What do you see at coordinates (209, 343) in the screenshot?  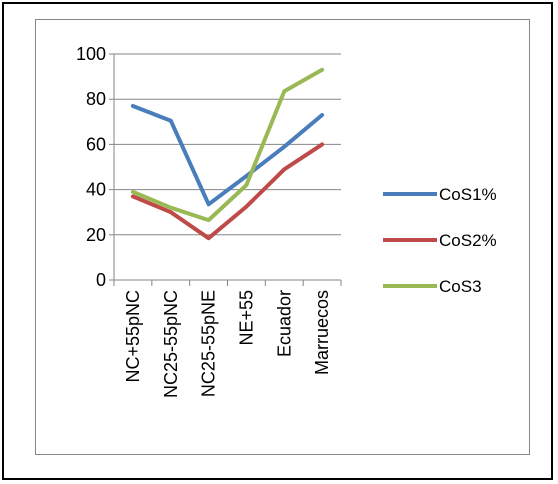 I see `x-tick-label: NC25-55pNE` at bounding box center [209, 343].